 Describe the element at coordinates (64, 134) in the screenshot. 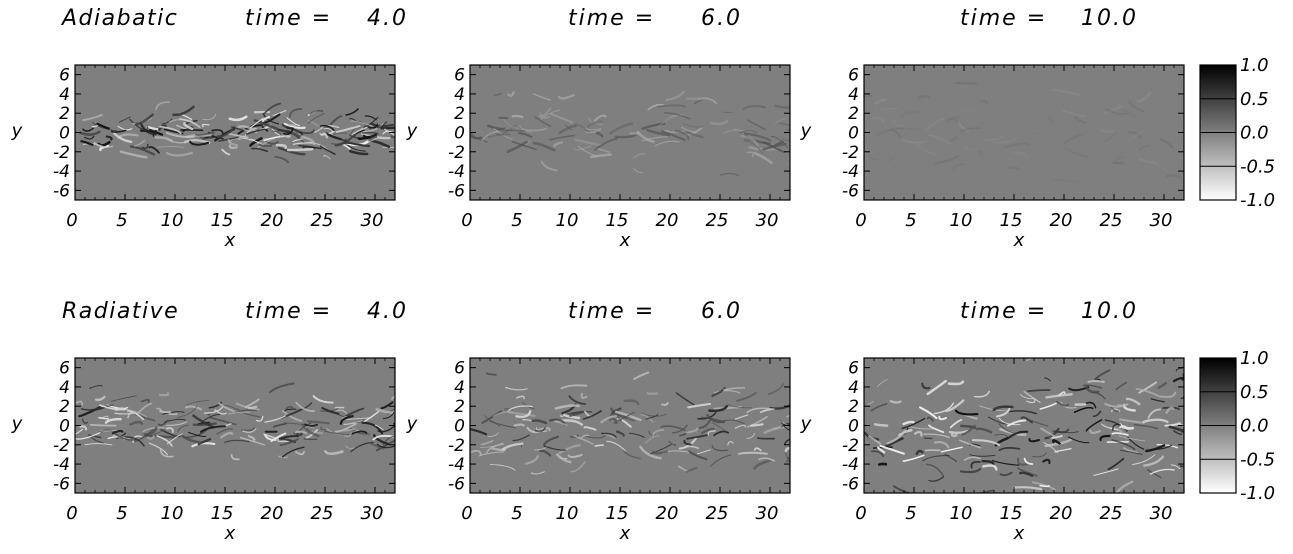

I see `y-tick-label: 0` at that location.